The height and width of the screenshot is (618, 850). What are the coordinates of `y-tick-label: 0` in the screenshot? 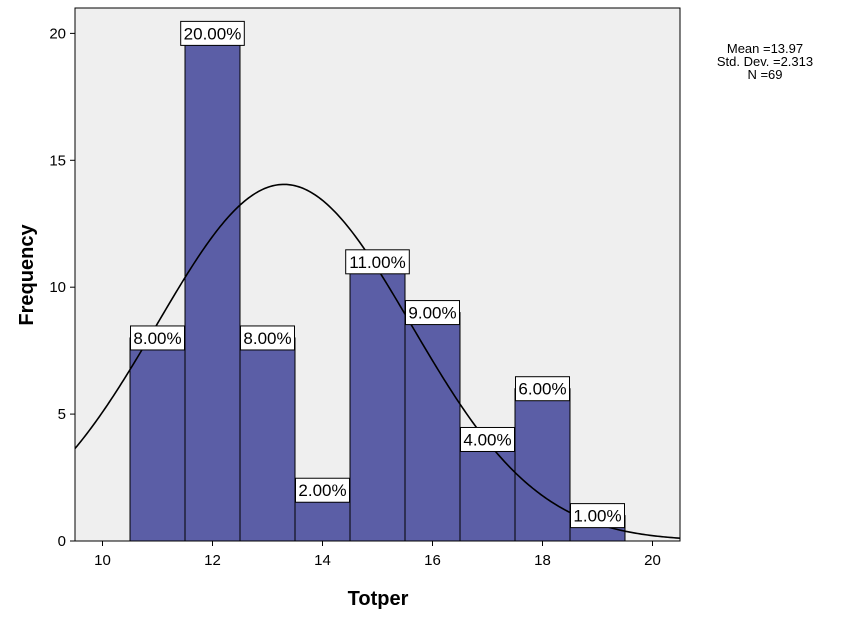 It's located at (62, 541).